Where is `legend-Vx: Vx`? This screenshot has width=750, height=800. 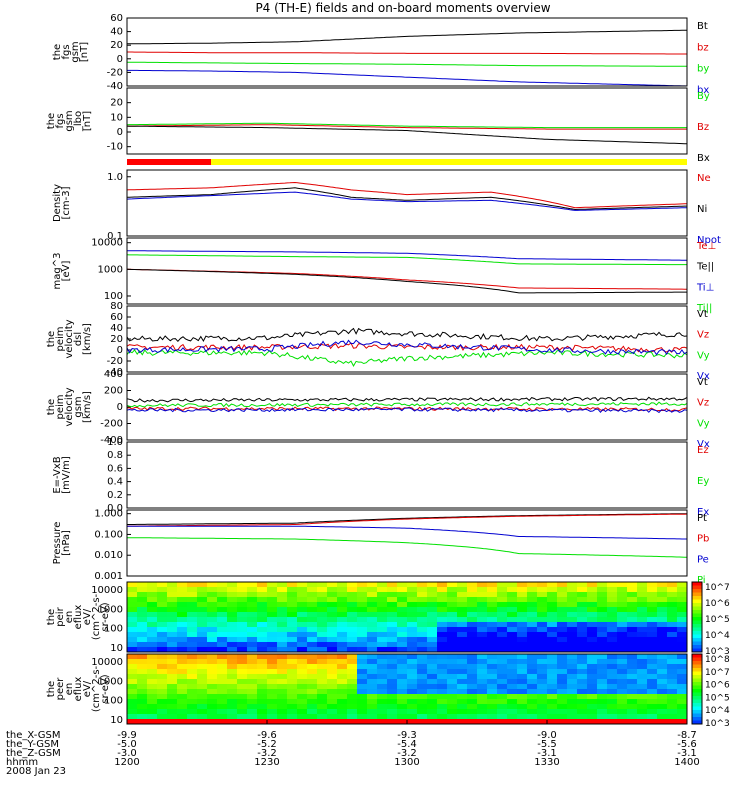
legend-Vx: Vx is located at coordinates (703, 444).